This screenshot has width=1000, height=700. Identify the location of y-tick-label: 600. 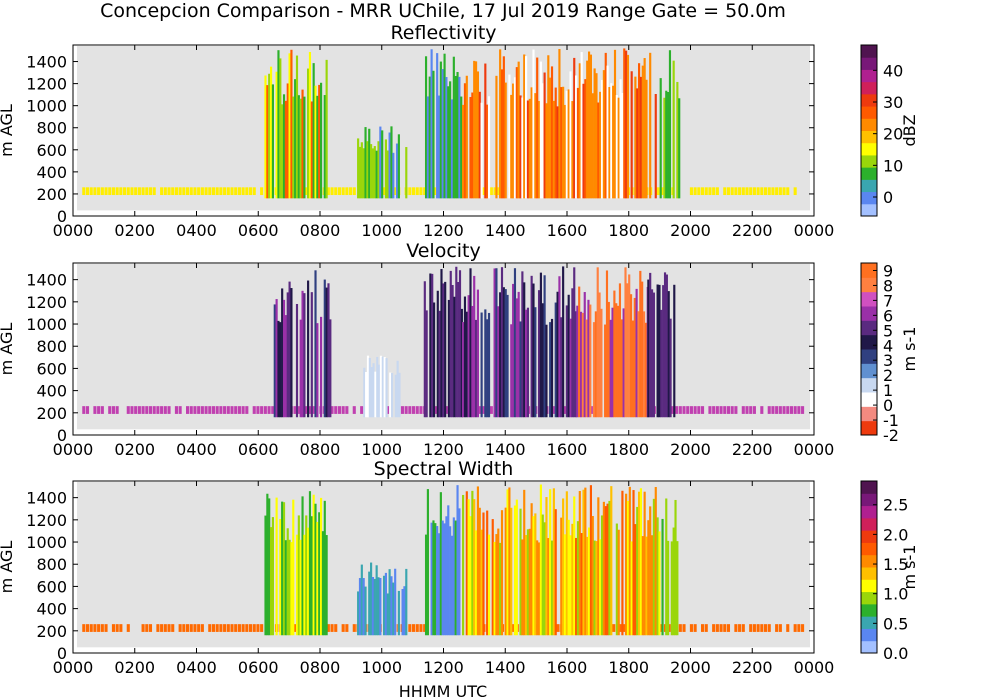
(51, 368).